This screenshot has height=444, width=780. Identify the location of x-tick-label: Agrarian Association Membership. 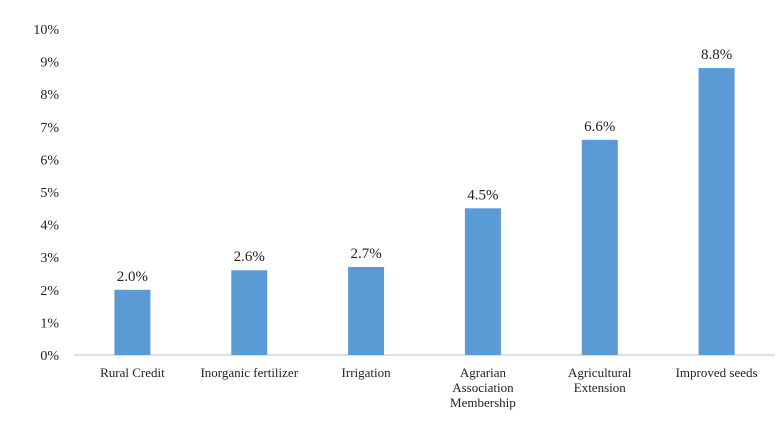
(483, 387).